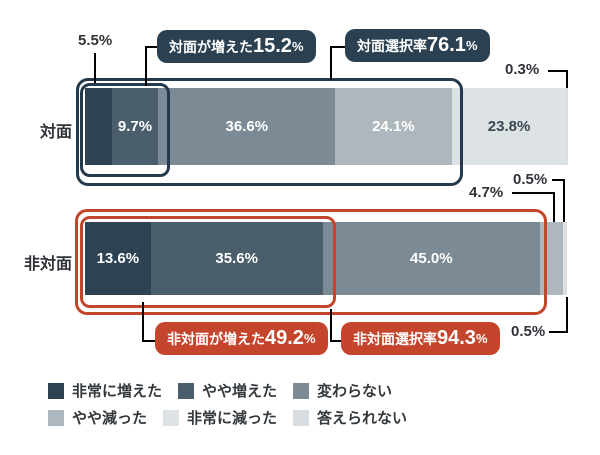  Describe the element at coordinates (211, 46) in the screenshot. I see `badge-text: 対面が増えた` at that location.